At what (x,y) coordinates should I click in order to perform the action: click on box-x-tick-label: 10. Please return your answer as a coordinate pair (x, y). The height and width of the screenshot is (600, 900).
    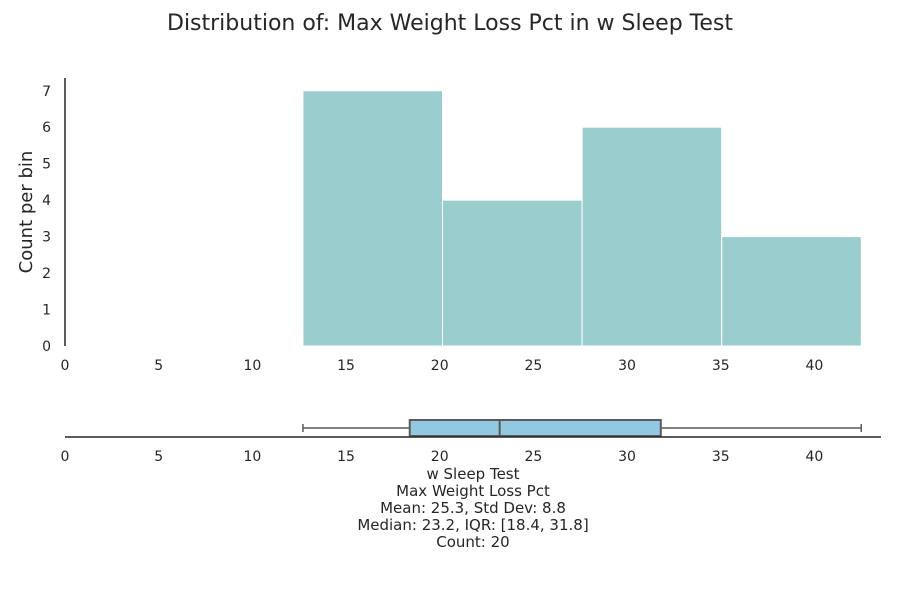
    Looking at the image, I should click on (252, 457).